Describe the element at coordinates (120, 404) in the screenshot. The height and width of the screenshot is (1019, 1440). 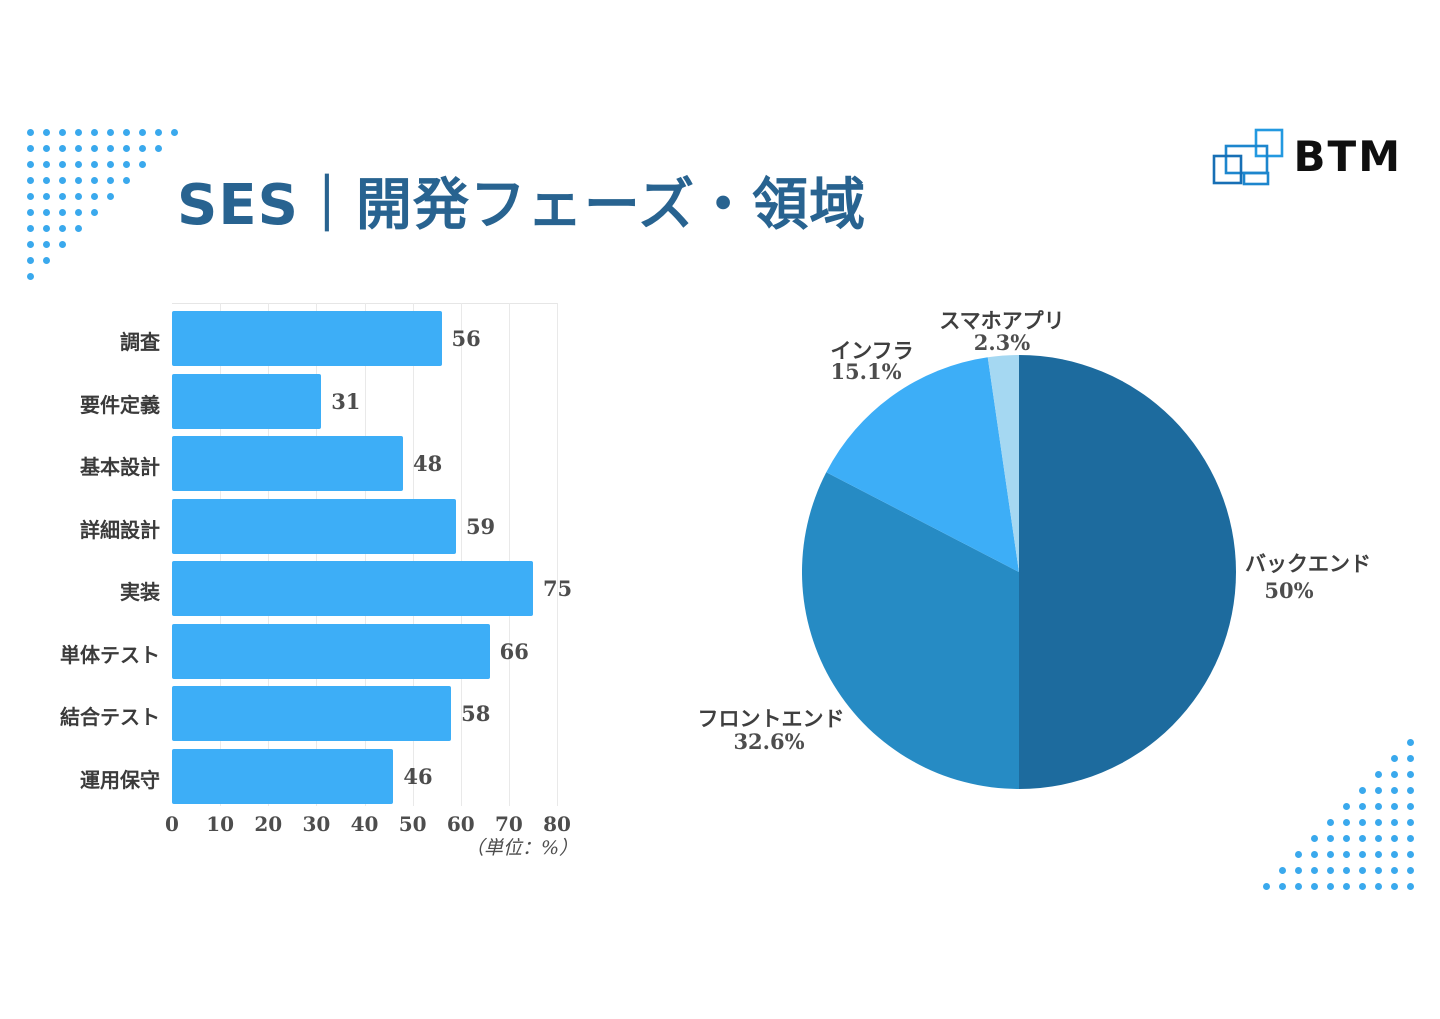
I see `bar-category-label: 要件定義` at that location.